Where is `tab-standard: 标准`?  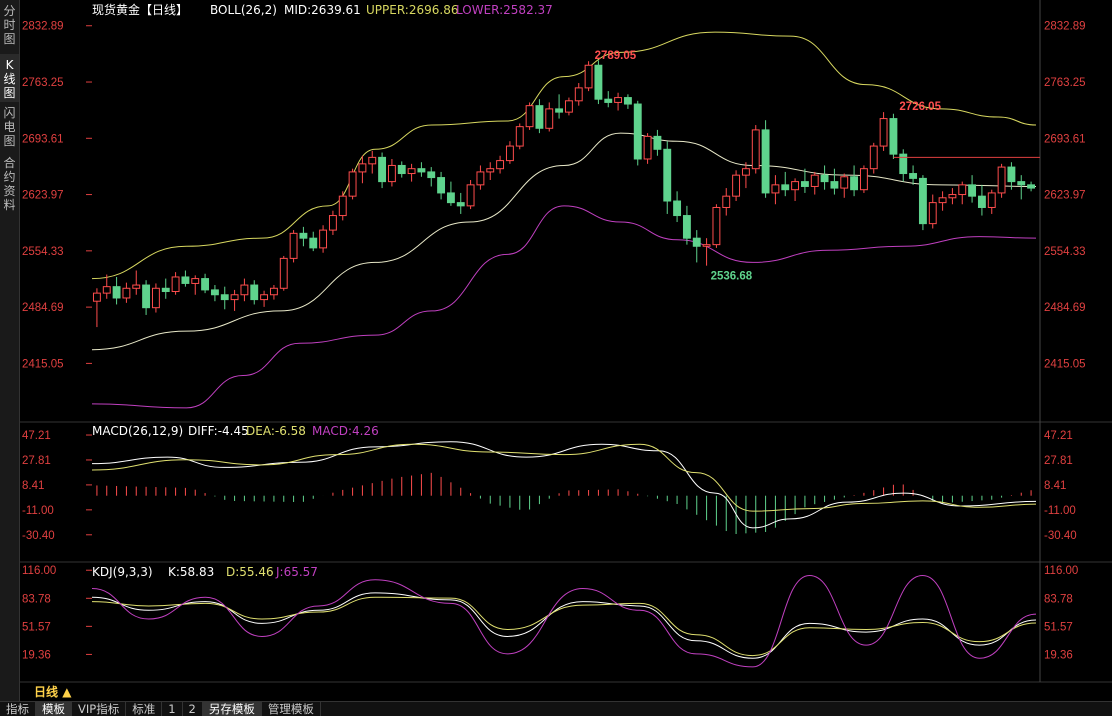
tab-standard: 标准 is located at coordinates (144, 709).